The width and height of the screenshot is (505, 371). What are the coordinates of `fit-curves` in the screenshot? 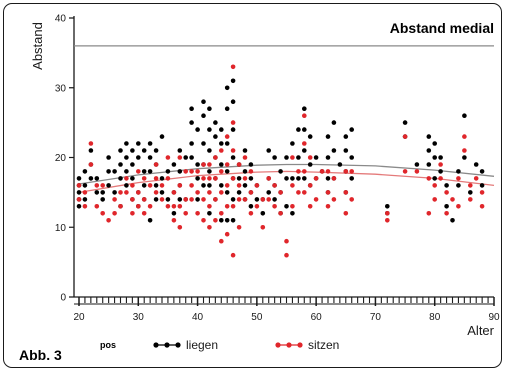 It's located at (286, 178).